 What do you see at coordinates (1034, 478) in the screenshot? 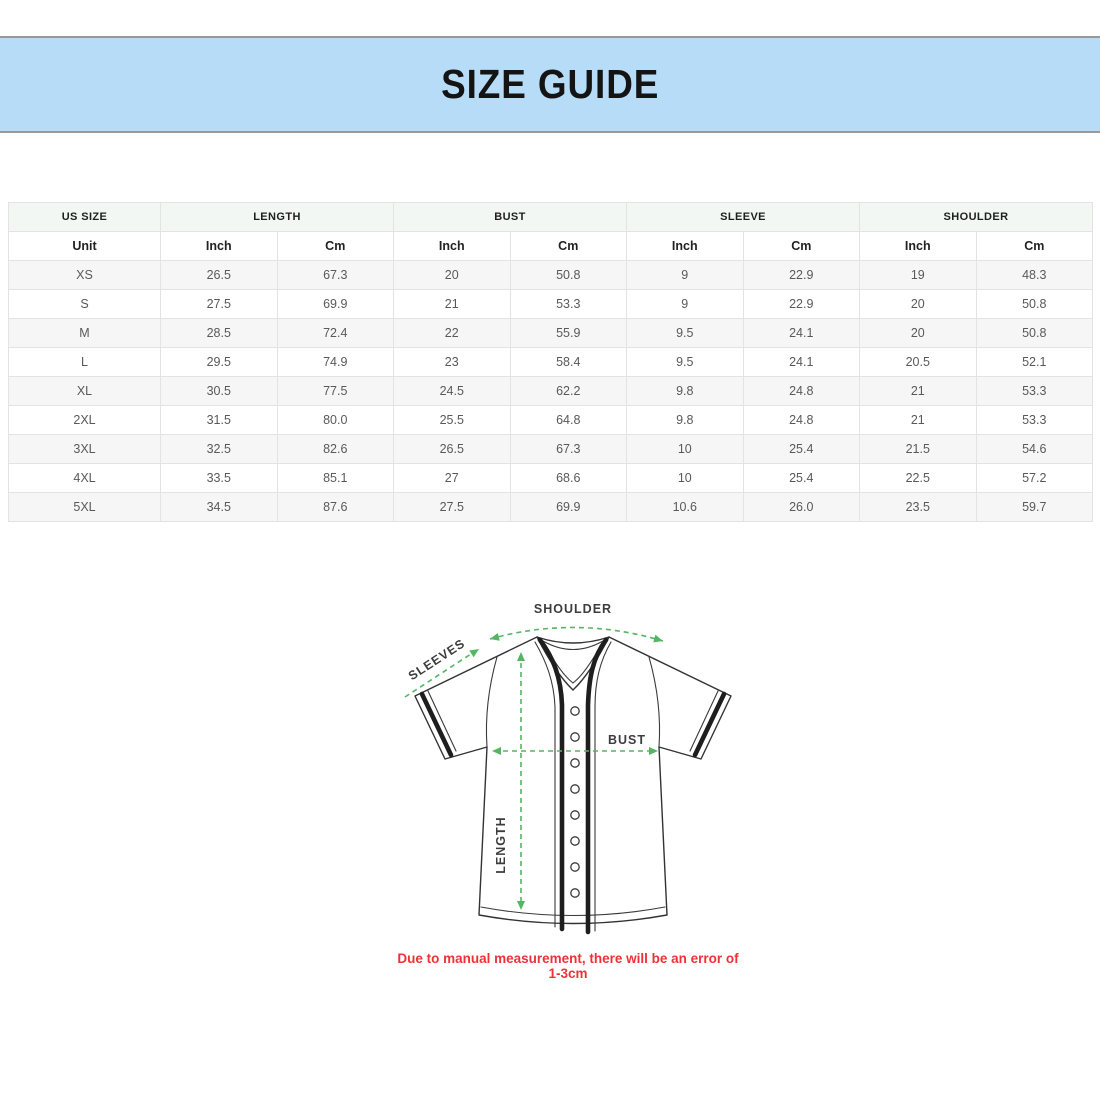
I see `value-cell: 57.2` at bounding box center [1034, 478].